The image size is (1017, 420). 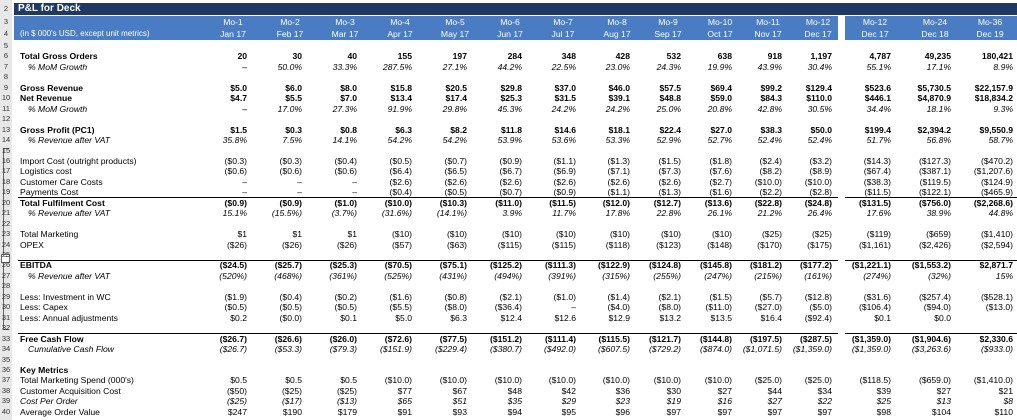 What do you see at coordinates (878, 140) in the screenshot?
I see `value-cell: 51.7%` at bounding box center [878, 140].